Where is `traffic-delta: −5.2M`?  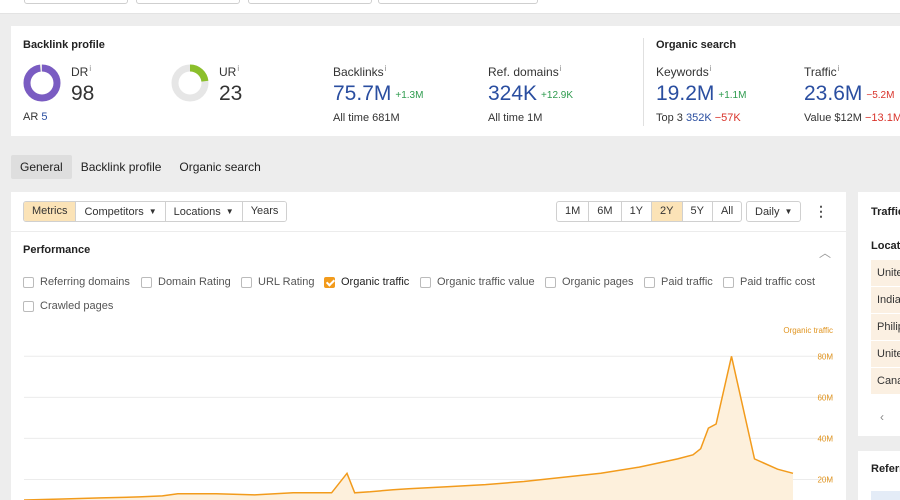 traffic-delta: −5.2M is located at coordinates (880, 95).